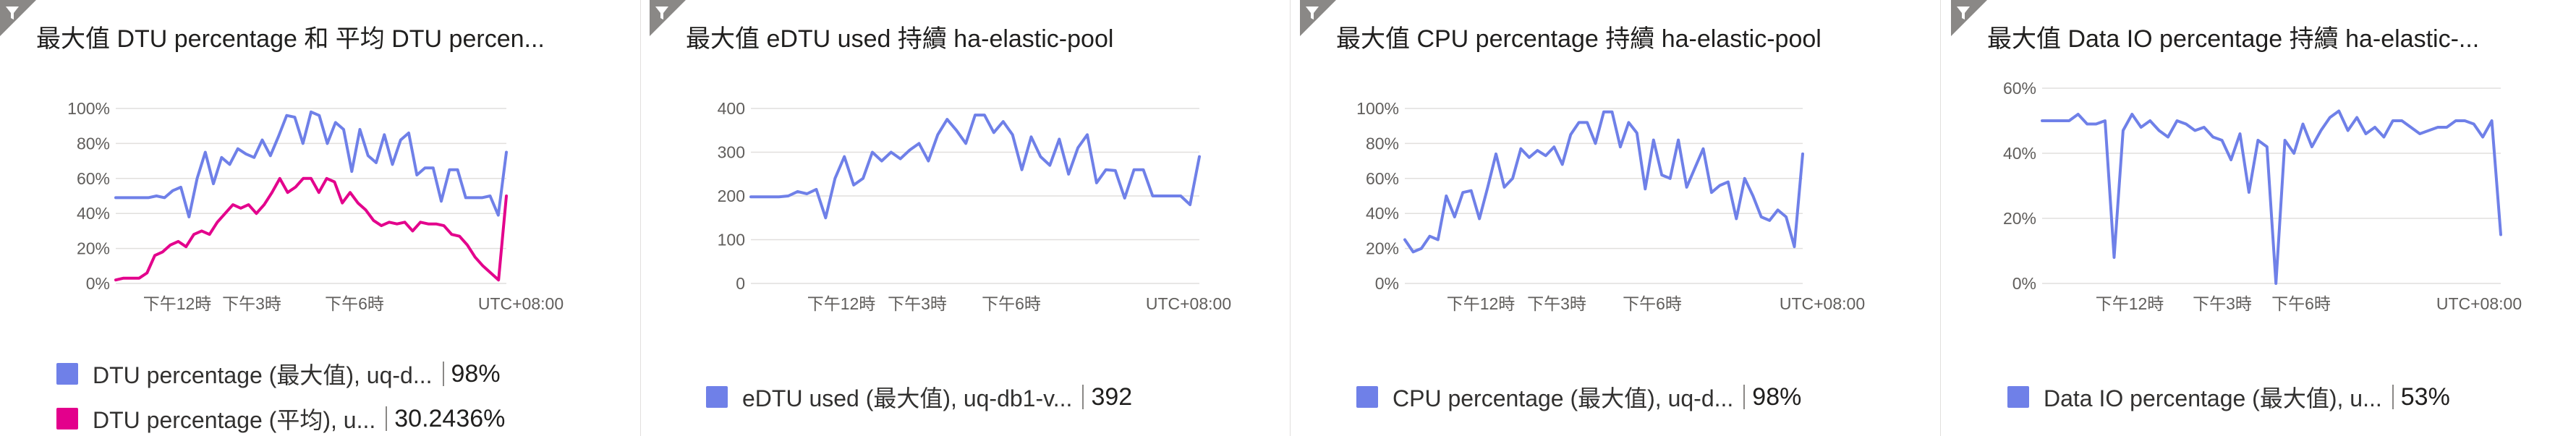 Image resolution: width=2576 pixels, height=436 pixels. I want to click on legend-item: DTU percentage (最大值), uq-d... 98%, so click(278, 374).